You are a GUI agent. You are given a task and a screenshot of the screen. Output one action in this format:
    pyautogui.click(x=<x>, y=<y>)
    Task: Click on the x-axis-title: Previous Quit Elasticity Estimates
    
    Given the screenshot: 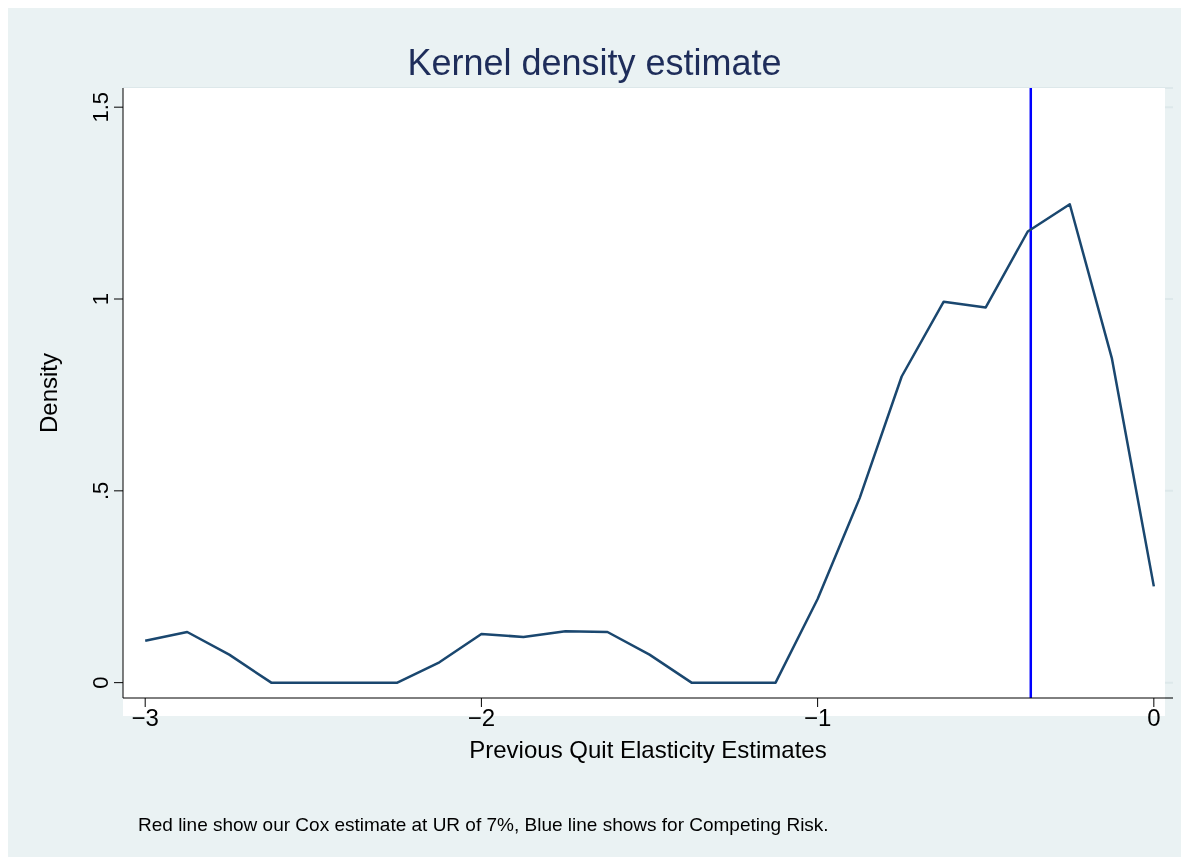 What is the action you would take?
    pyautogui.click(x=648, y=749)
    